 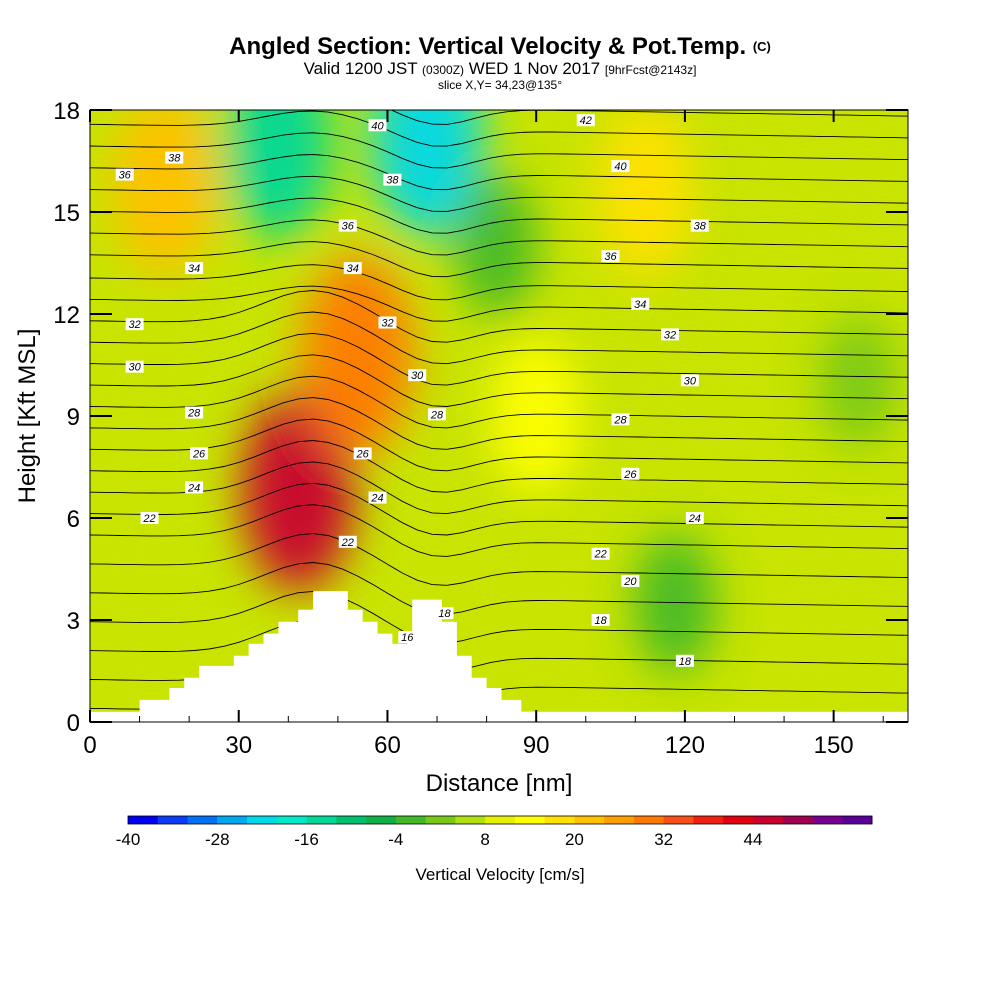 I want to click on colorbar-frame, so click(x=500, y=820).